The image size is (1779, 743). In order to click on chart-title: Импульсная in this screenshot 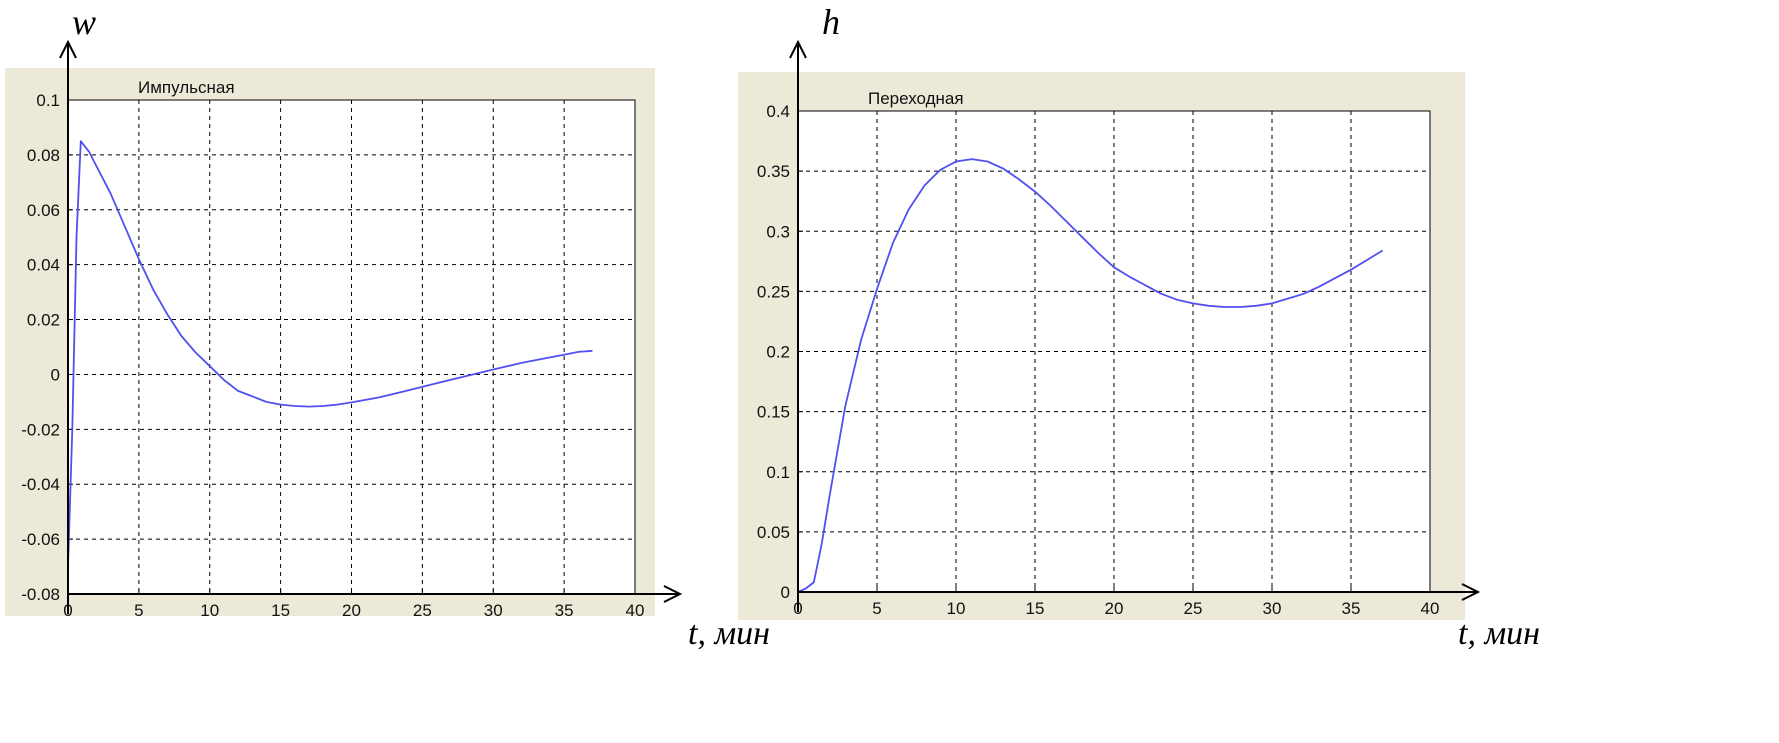, I will do `click(186, 87)`.